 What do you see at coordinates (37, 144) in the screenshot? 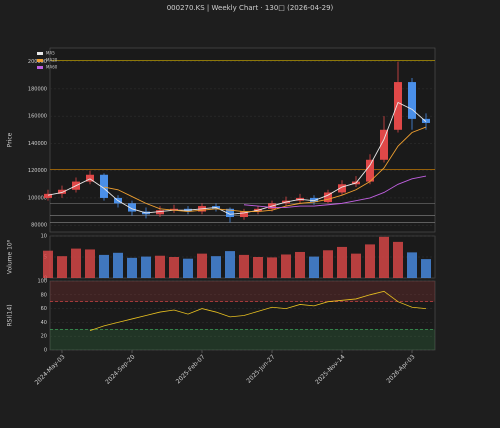
I see `y-tick-label: 140000` at bounding box center [37, 144].